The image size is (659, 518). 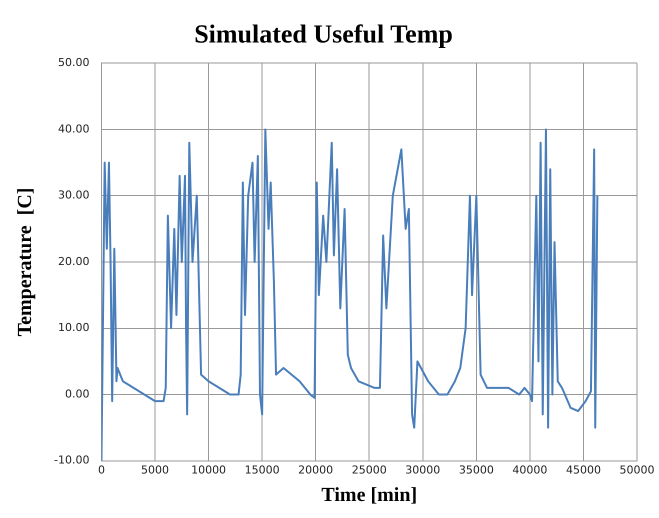 What do you see at coordinates (369, 495) in the screenshot?
I see `x-axis-title: Time [min]` at bounding box center [369, 495].